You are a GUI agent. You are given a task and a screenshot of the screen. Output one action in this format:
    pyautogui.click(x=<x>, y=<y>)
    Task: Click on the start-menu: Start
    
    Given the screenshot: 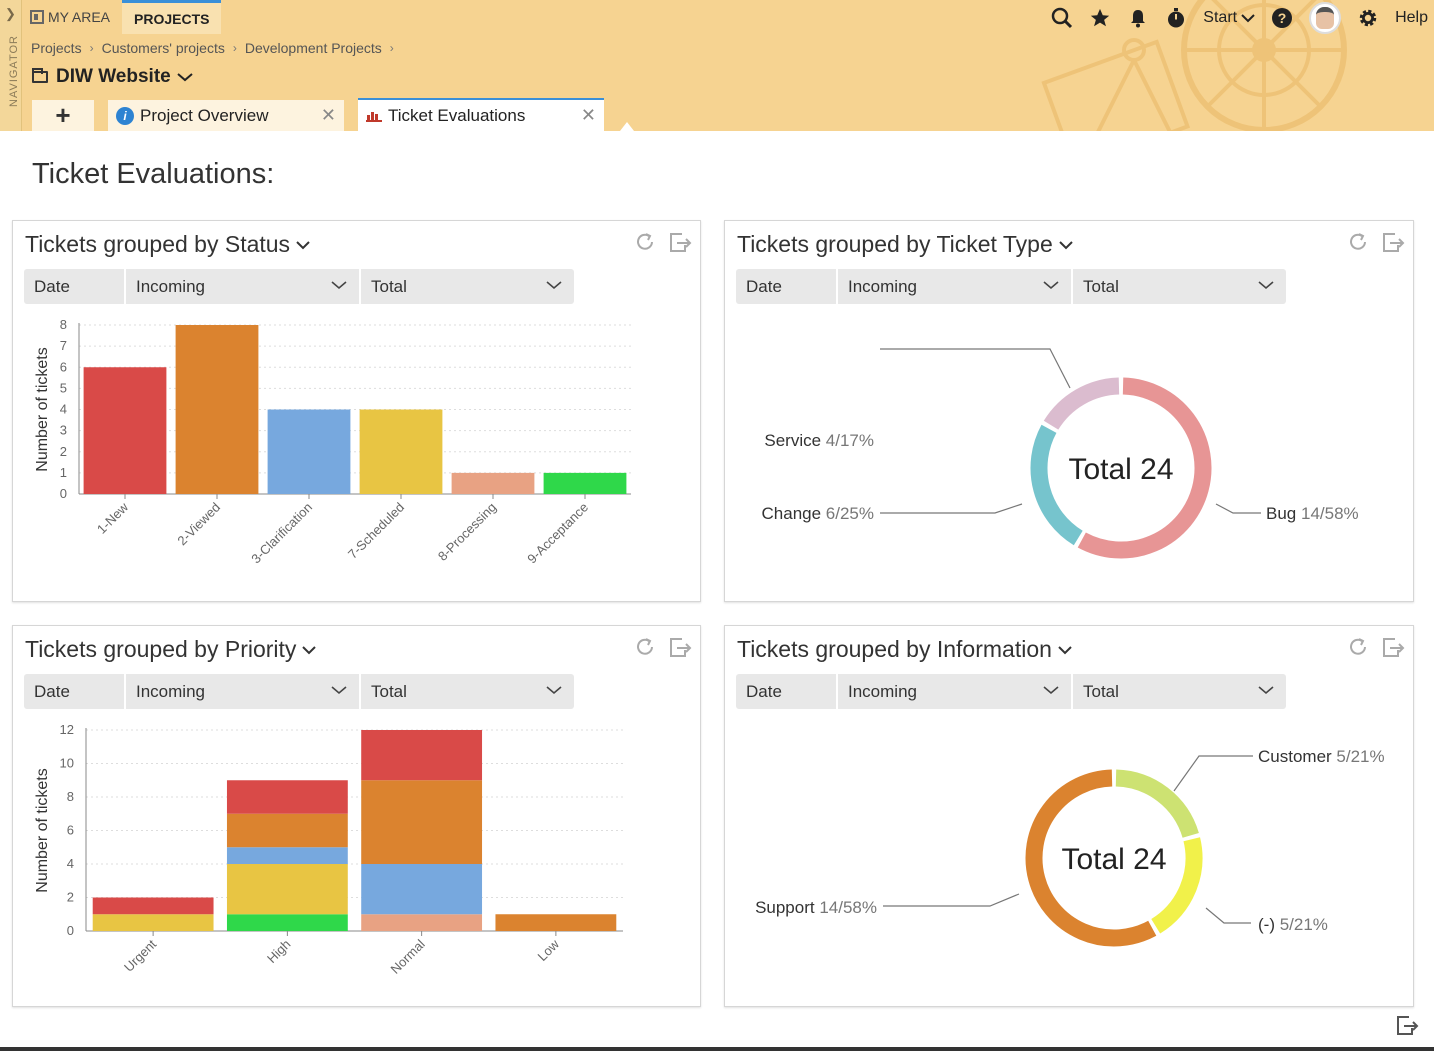 What is the action you would take?
    pyautogui.click(x=1229, y=18)
    